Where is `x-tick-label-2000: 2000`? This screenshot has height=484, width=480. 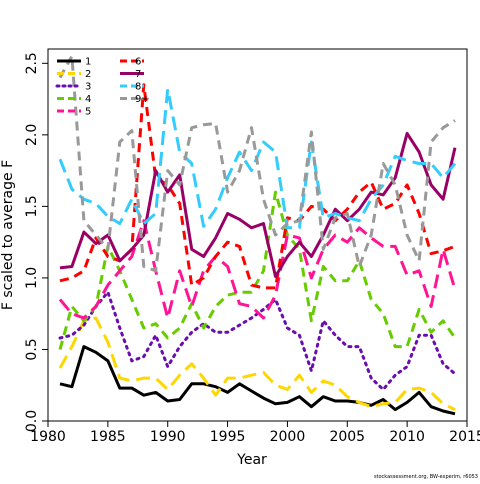
x-tick-label-2000: 2000 is located at coordinates (288, 437).